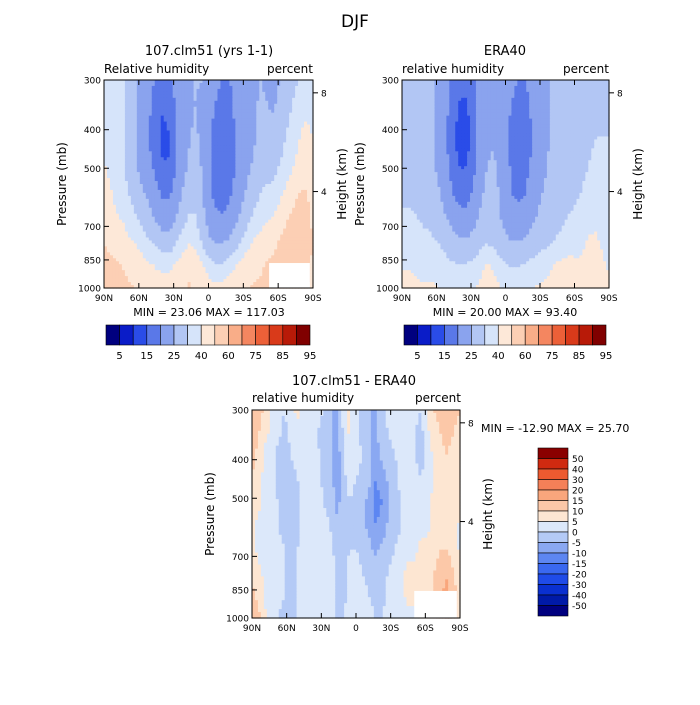  I want to click on page-title: DJF, so click(355, 22).